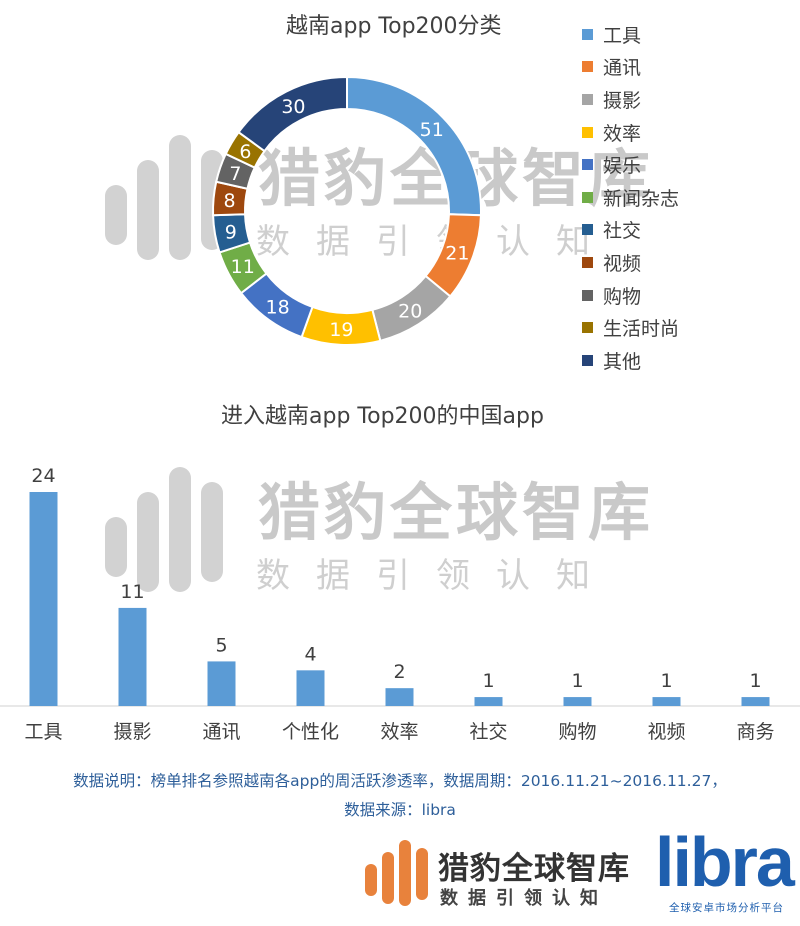 The width and height of the screenshot is (800, 926). Describe the element at coordinates (132, 592) in the screenshot. I see `bar-value-label: 11` at that location.